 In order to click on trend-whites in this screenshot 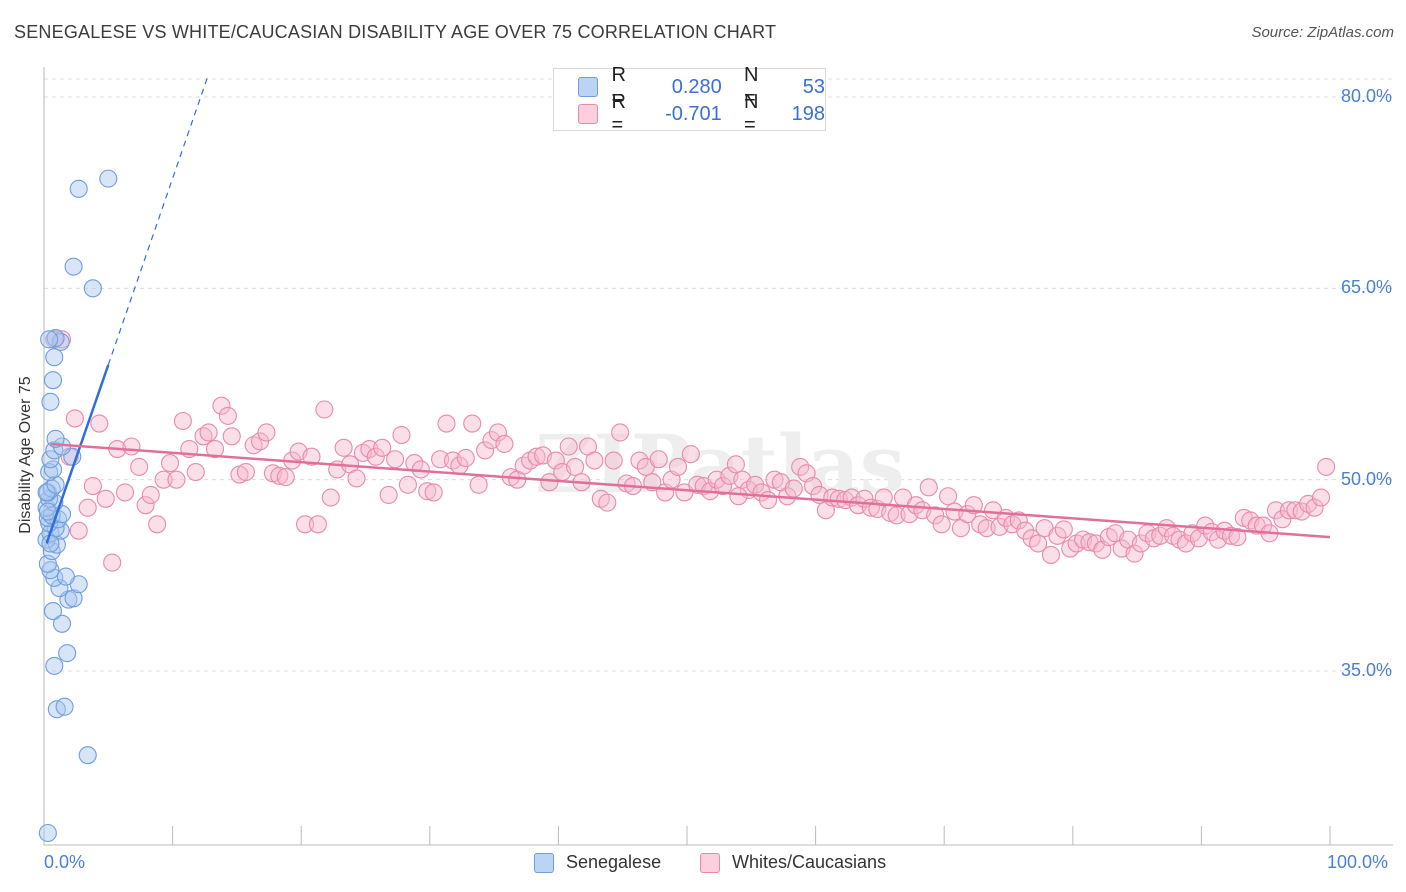, I will do `click(690, 490)`.